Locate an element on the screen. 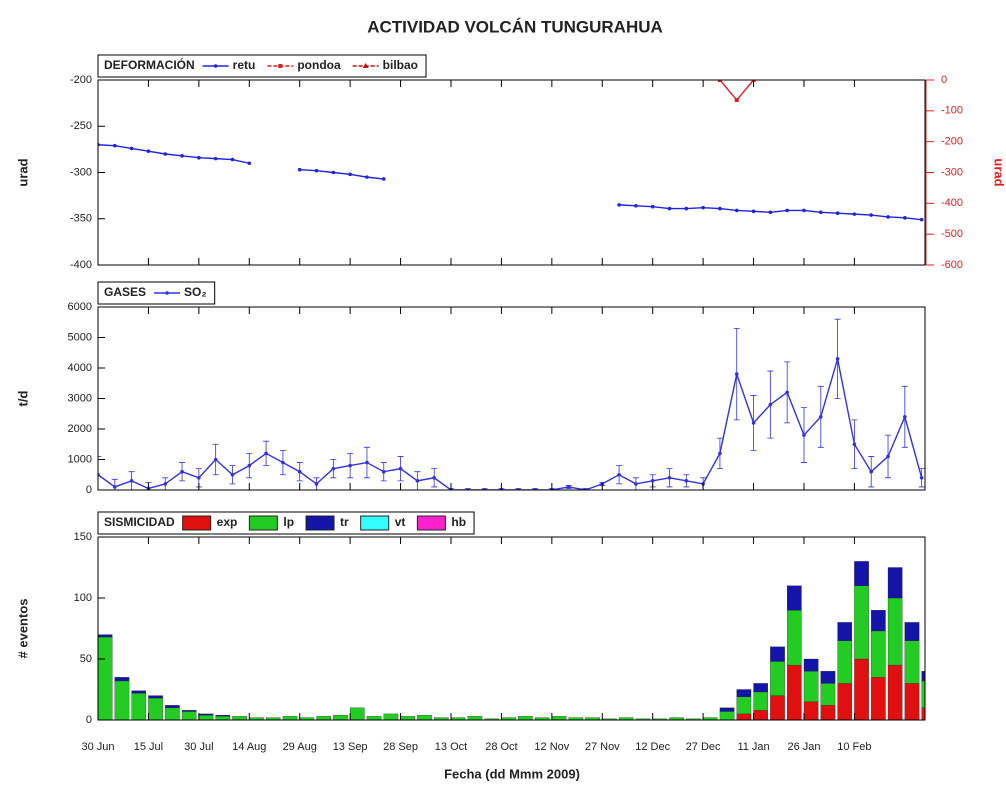  x-tick-label: 12 Dec is located at coordinates (652, 747).